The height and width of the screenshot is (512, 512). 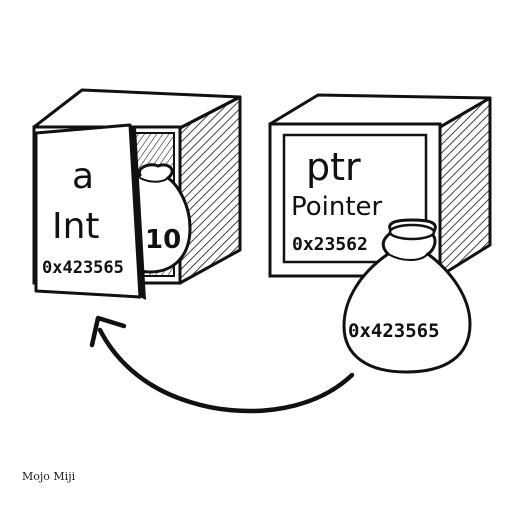 I want to click on value-text: 10, so click(x=163, y=240).